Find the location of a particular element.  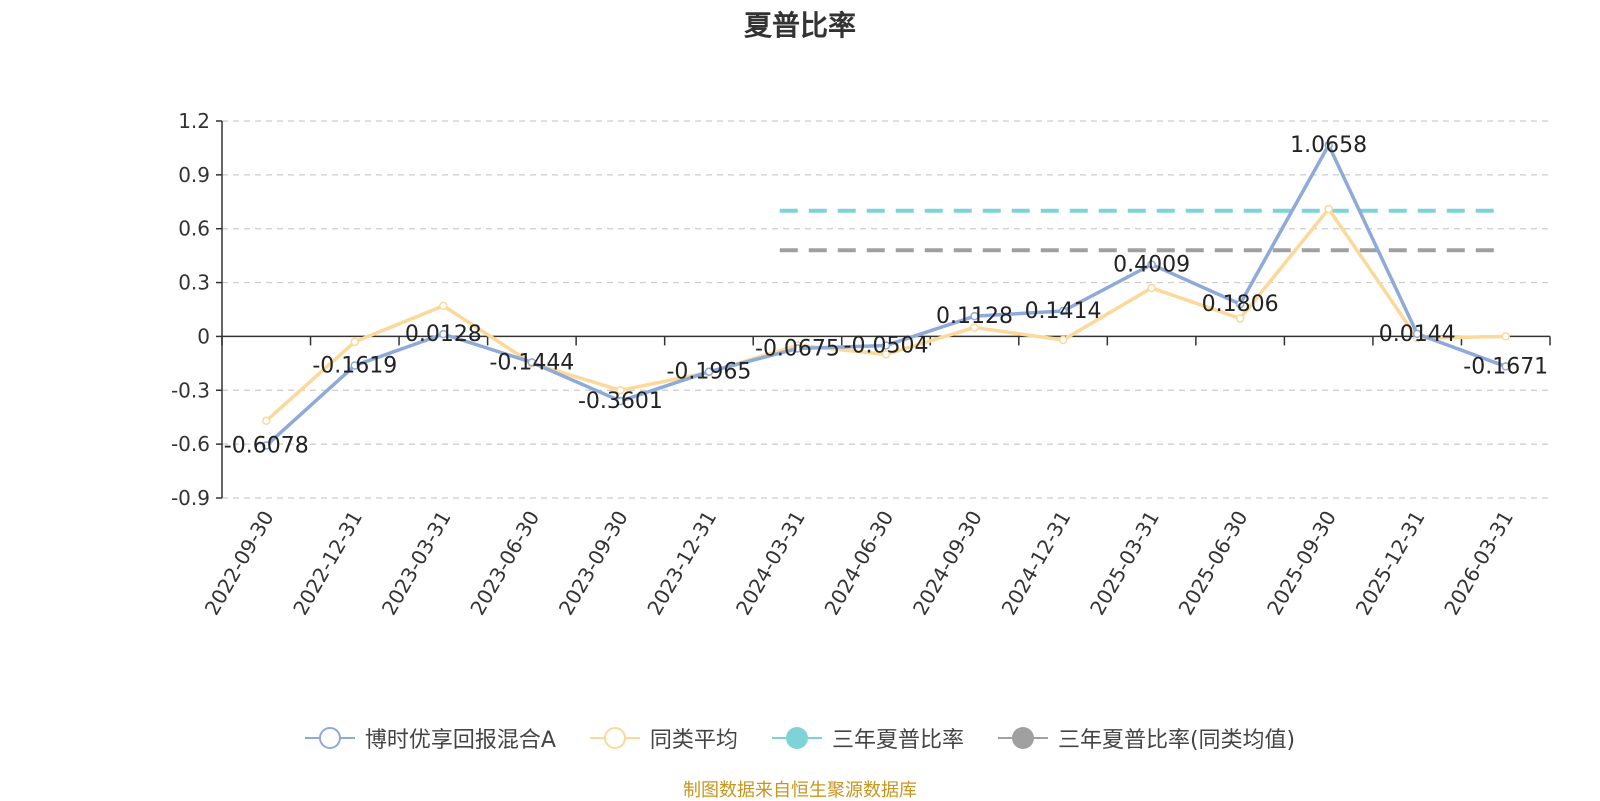

legend-item-fund: 博时优享回报混合A is located at coordinates (430, 738).